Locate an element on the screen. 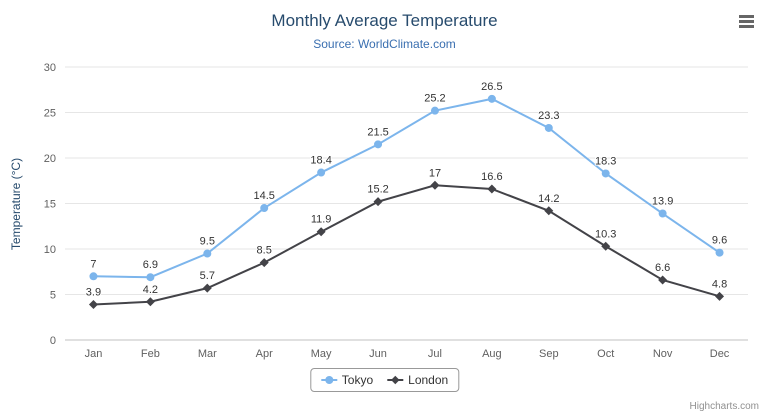 This screenshot has height=416, width=769. data-label: 26.5 is located at coordinates (491, 87).